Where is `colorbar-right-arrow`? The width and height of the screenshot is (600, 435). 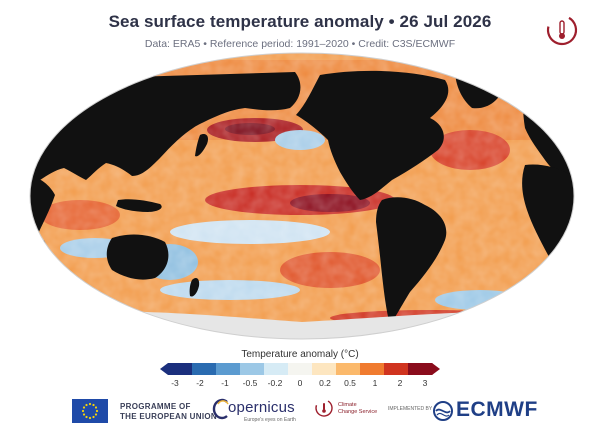
colorbar-right-arrow is located at coordinates (436, 369).